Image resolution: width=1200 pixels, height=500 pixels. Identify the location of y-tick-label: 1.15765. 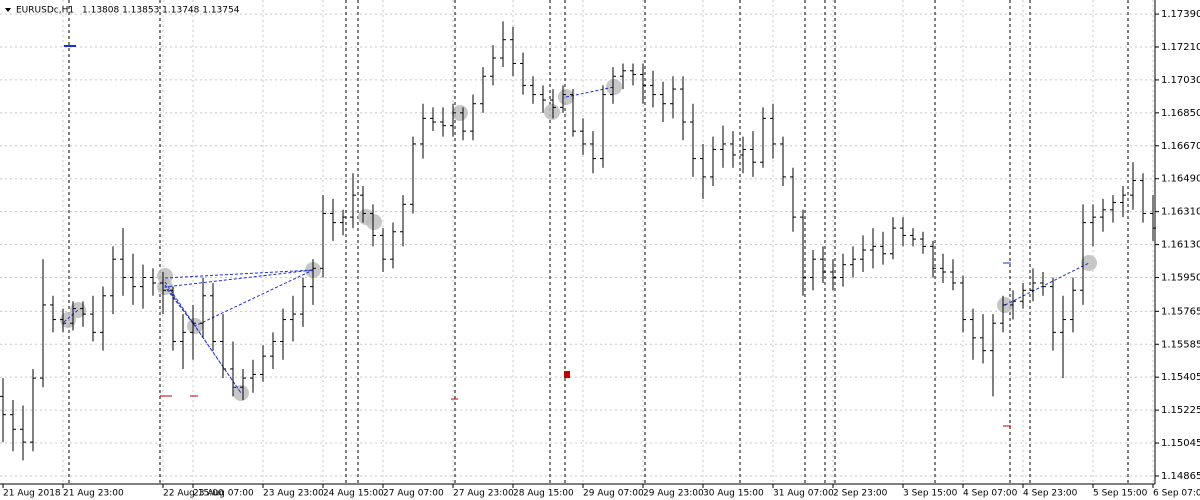
(1180, 311).